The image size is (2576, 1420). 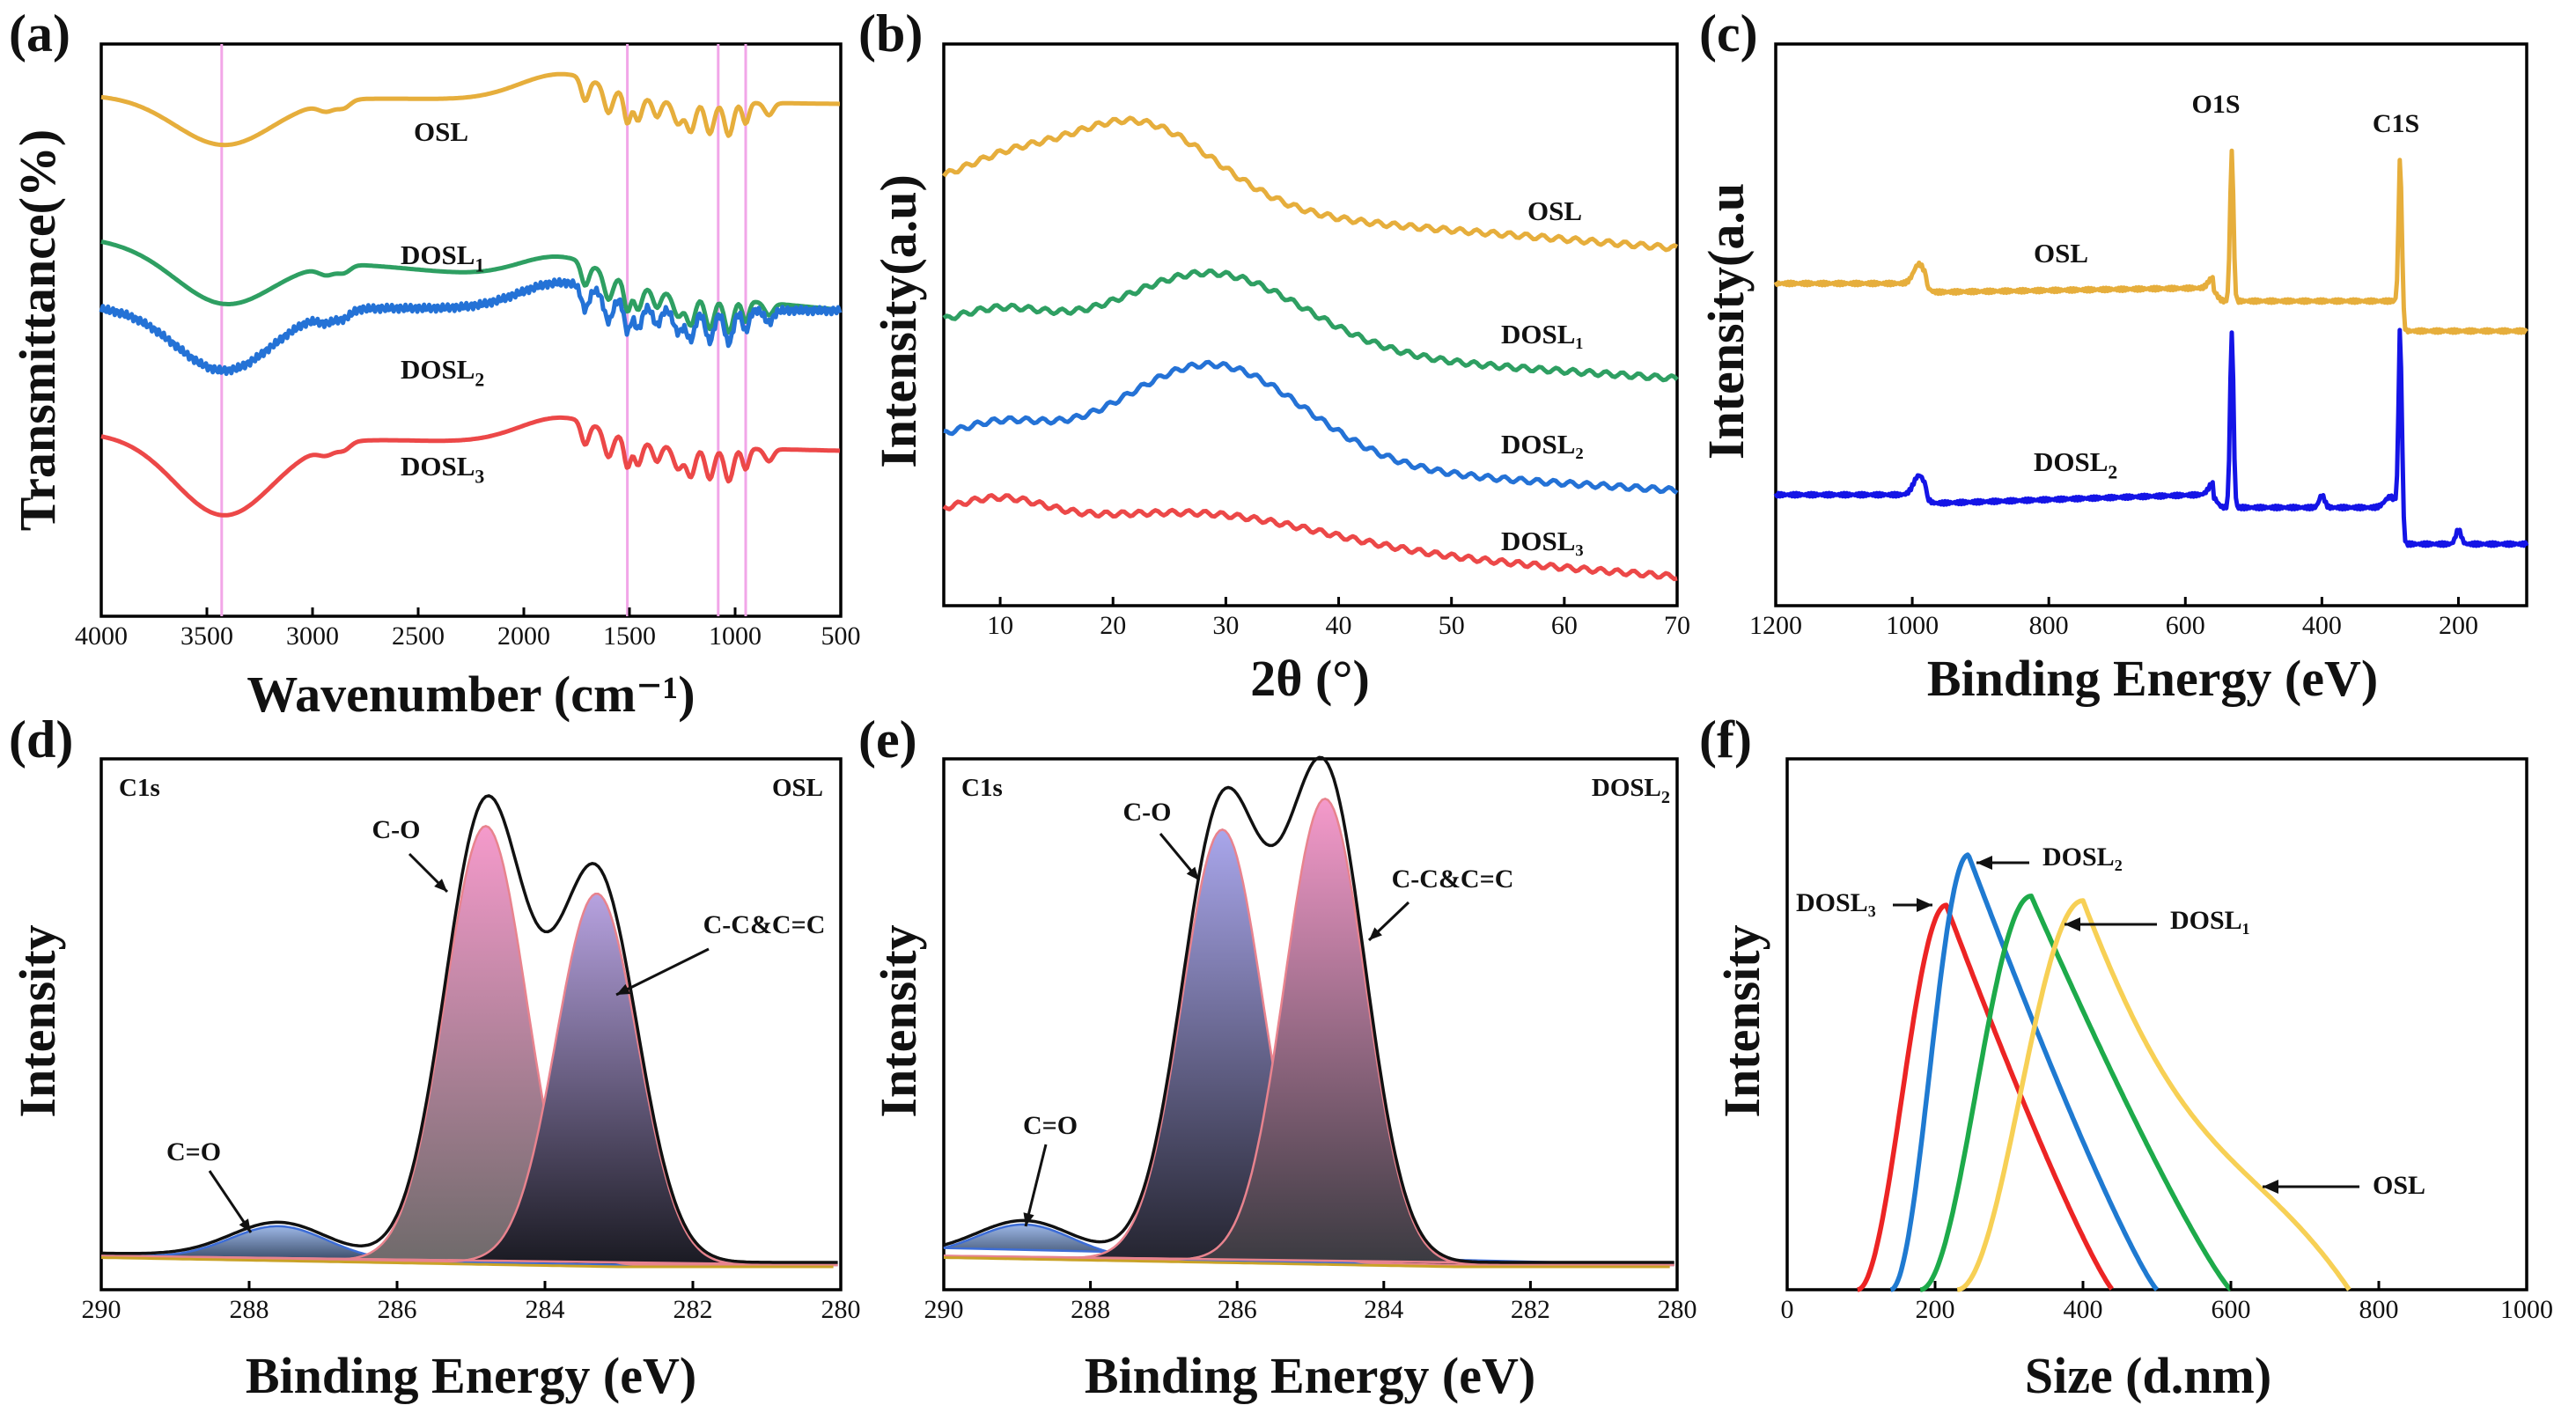 What do you see at coordinates (1775, 625) in the screenshot?
I see `x-tick-label: 1200` at bounding box center [1775, 625].